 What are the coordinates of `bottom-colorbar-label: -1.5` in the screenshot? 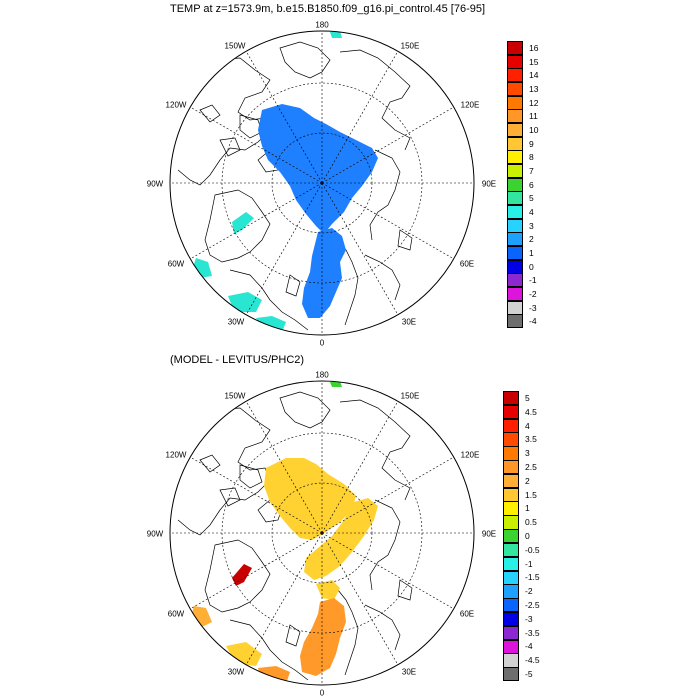 It's located at (532, 577).